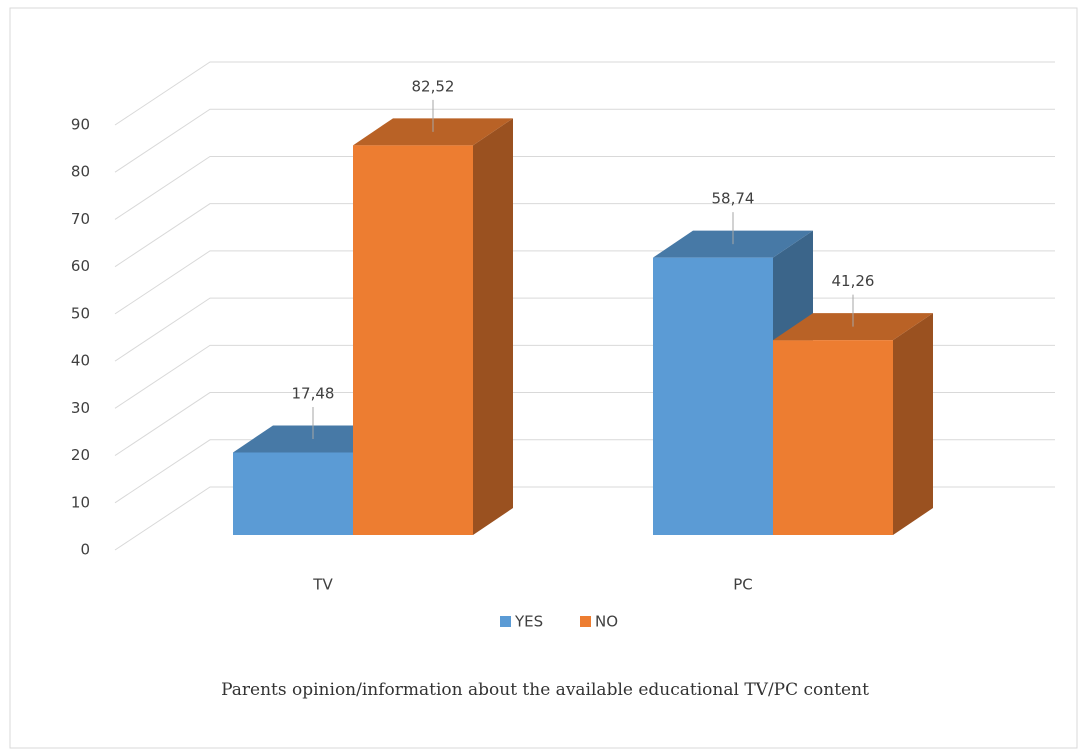  Describe the element at coordinates (80, 408) in the screenshot. I see `y-tick-label: 30` at that location.